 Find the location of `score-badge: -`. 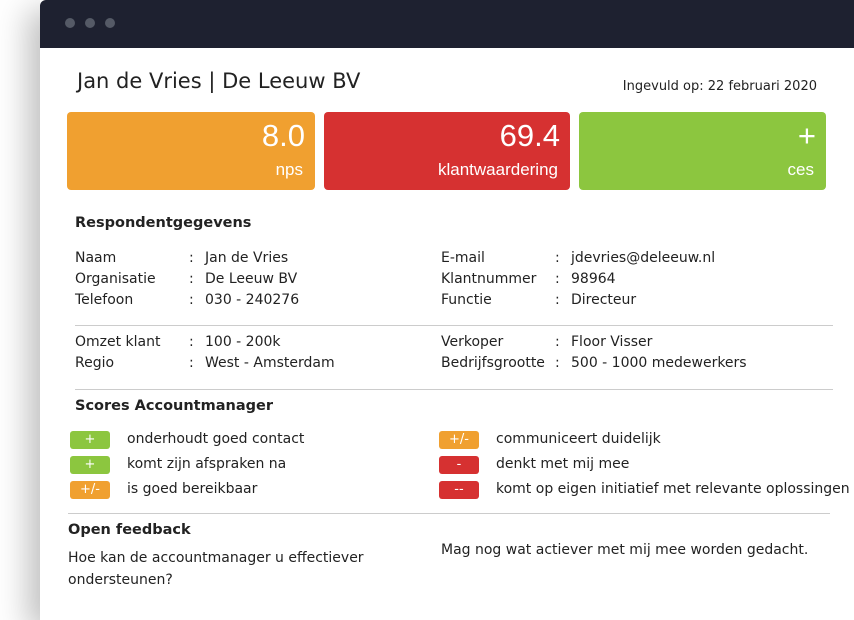

score-badge: - is located at coordinates (459, 465).